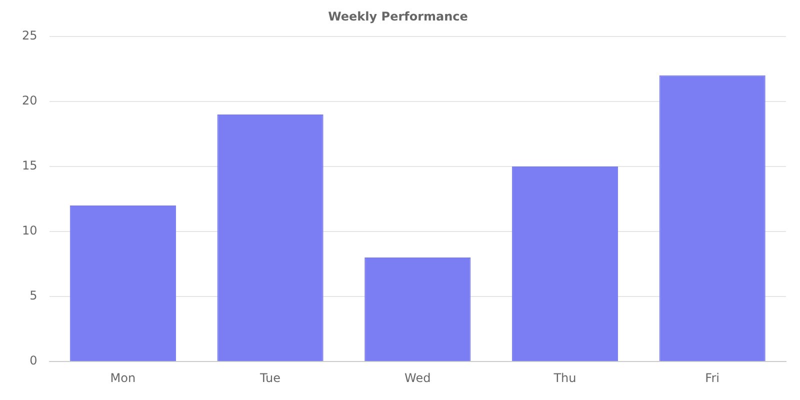 Image resolution: width=800 pixels, height=400 pixels. I want to click on x-tick-label: Wed, so click(417, 377).